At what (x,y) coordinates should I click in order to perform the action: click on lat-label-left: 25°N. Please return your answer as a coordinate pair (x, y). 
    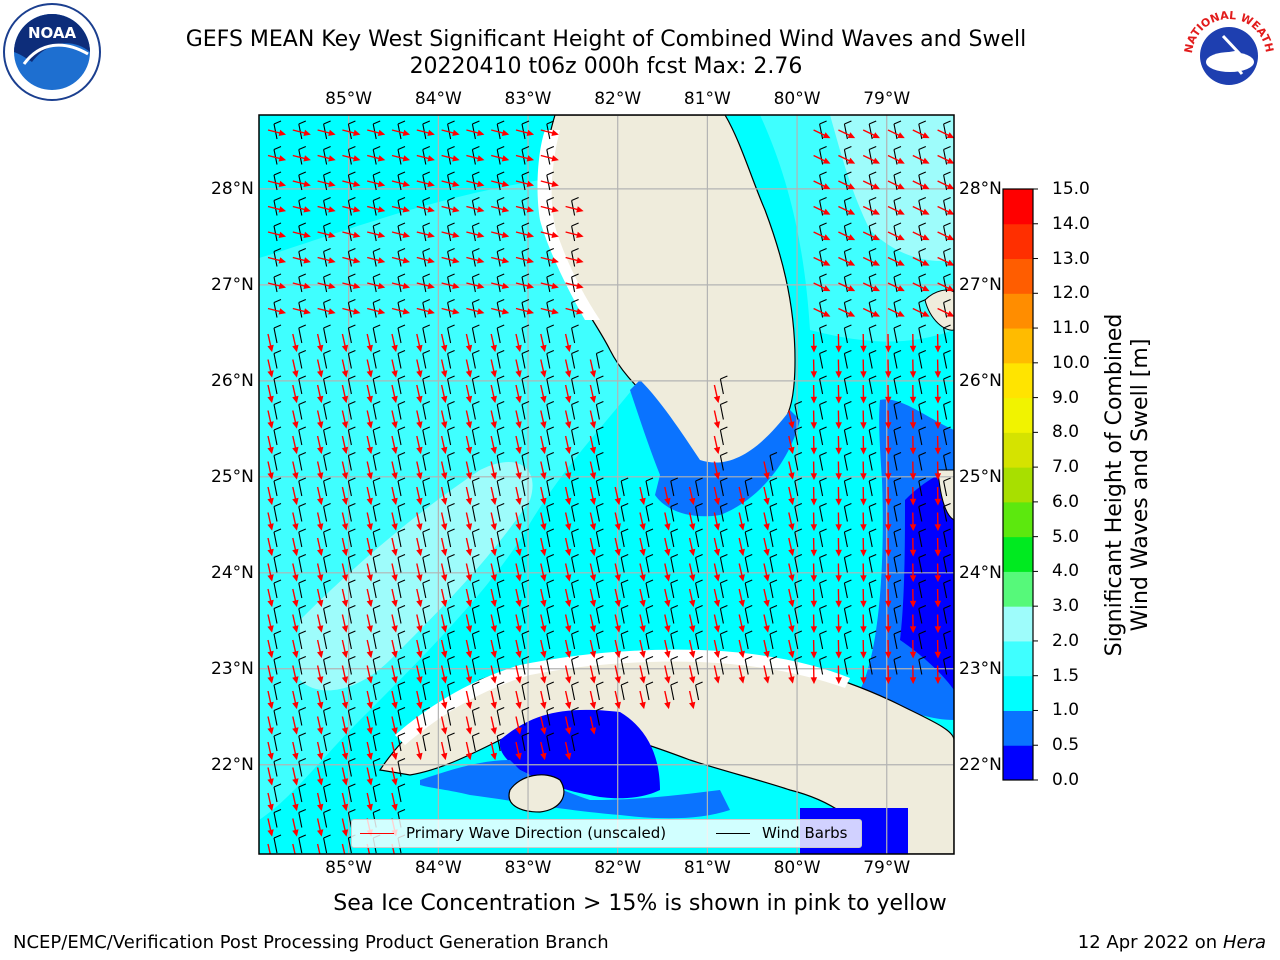
    Looking at the image, I should click on (232, 476).